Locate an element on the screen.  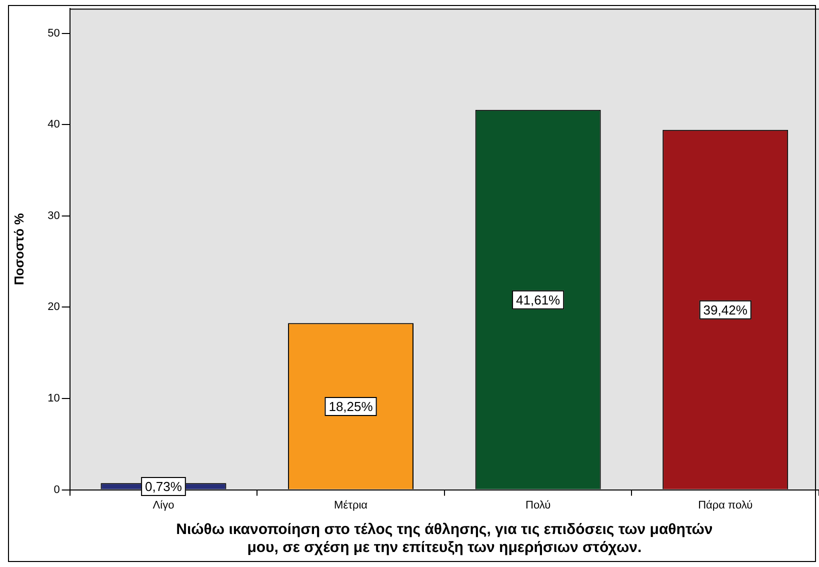
x-tick-label: Μέτρια is located at coordinates (351, 505).